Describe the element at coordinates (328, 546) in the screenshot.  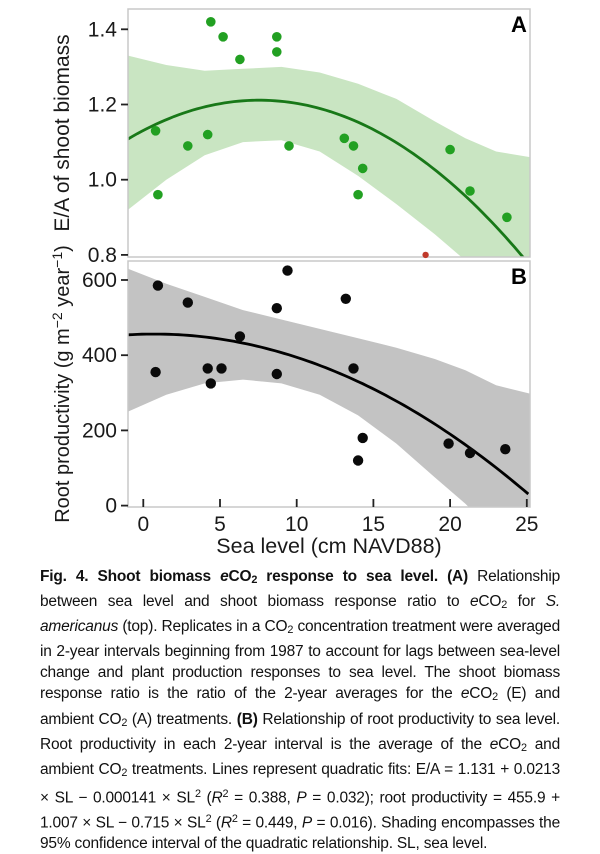
I see `x-axis-title: Sea level (cm NAVD88)` at that location.